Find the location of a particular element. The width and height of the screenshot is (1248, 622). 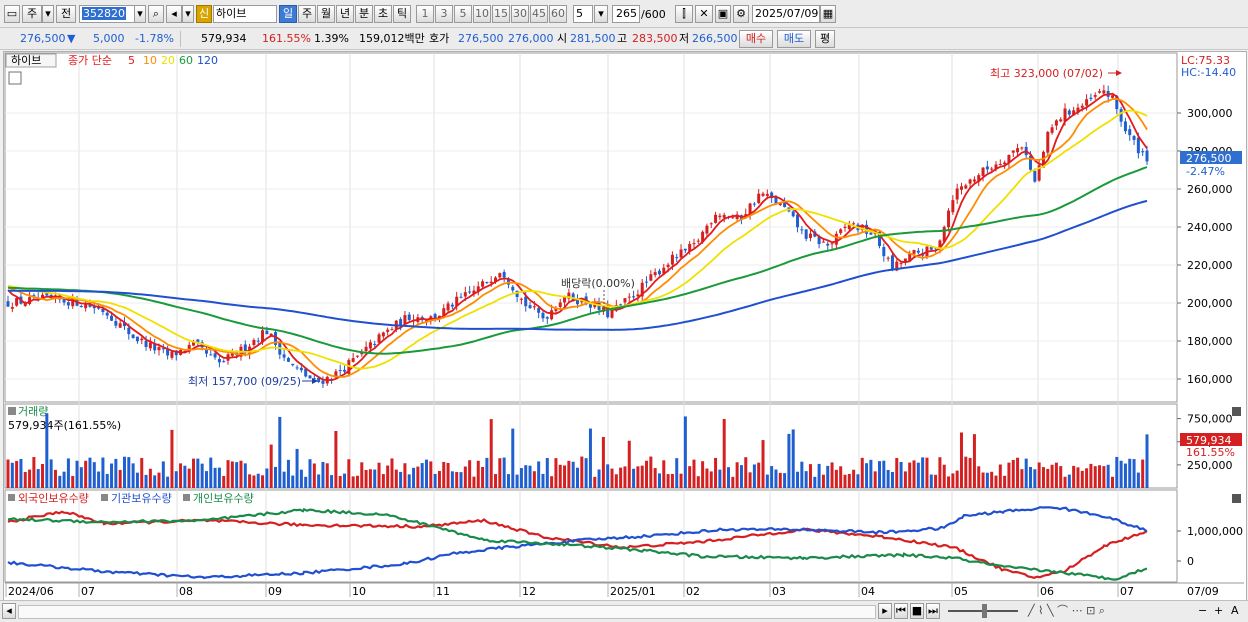

save-icon: ▣ is located at coordinates (723, 14).